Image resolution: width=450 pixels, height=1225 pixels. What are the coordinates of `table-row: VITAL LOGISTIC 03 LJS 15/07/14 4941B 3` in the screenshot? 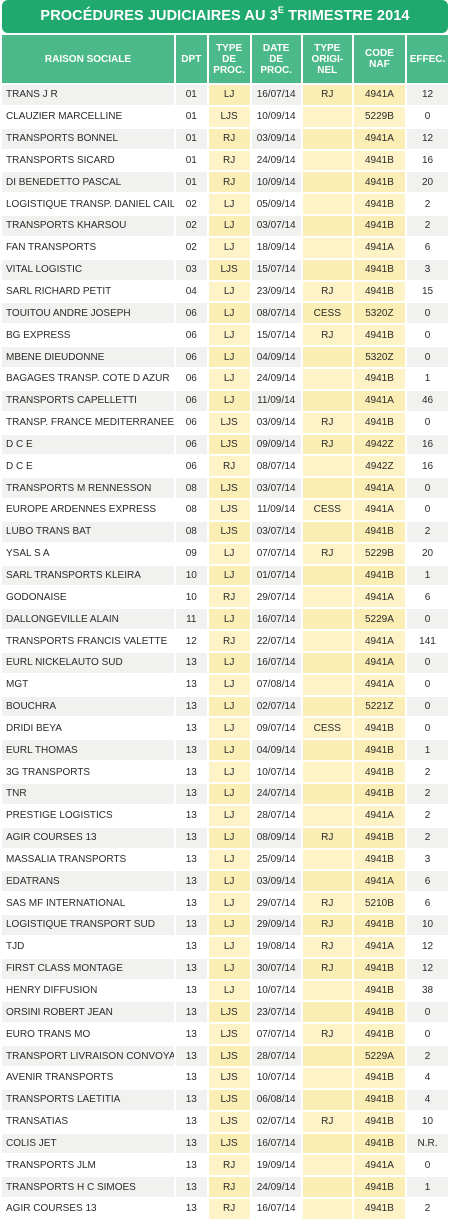 It's located at (225, 269).